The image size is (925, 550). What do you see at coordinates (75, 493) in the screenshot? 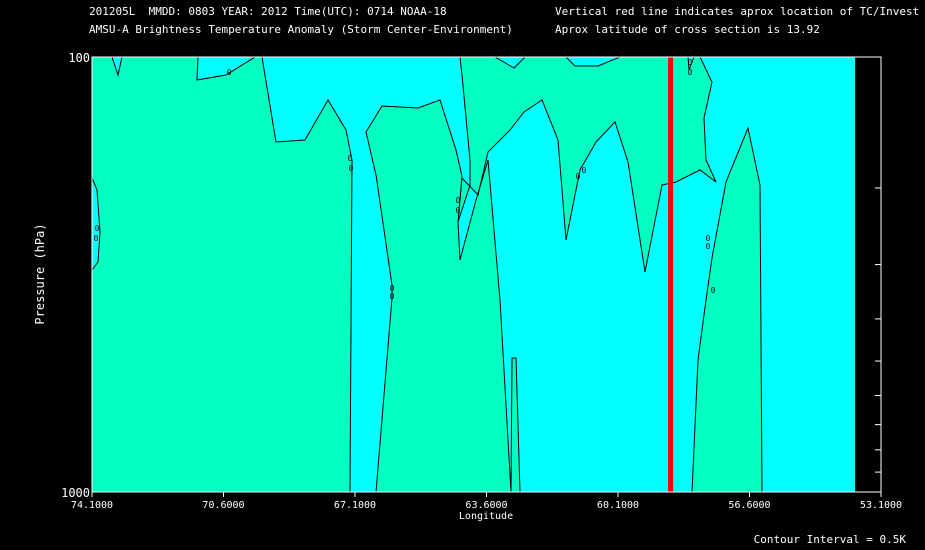
I see `y-tick-label: 1000` at bounding box center [75, 493].